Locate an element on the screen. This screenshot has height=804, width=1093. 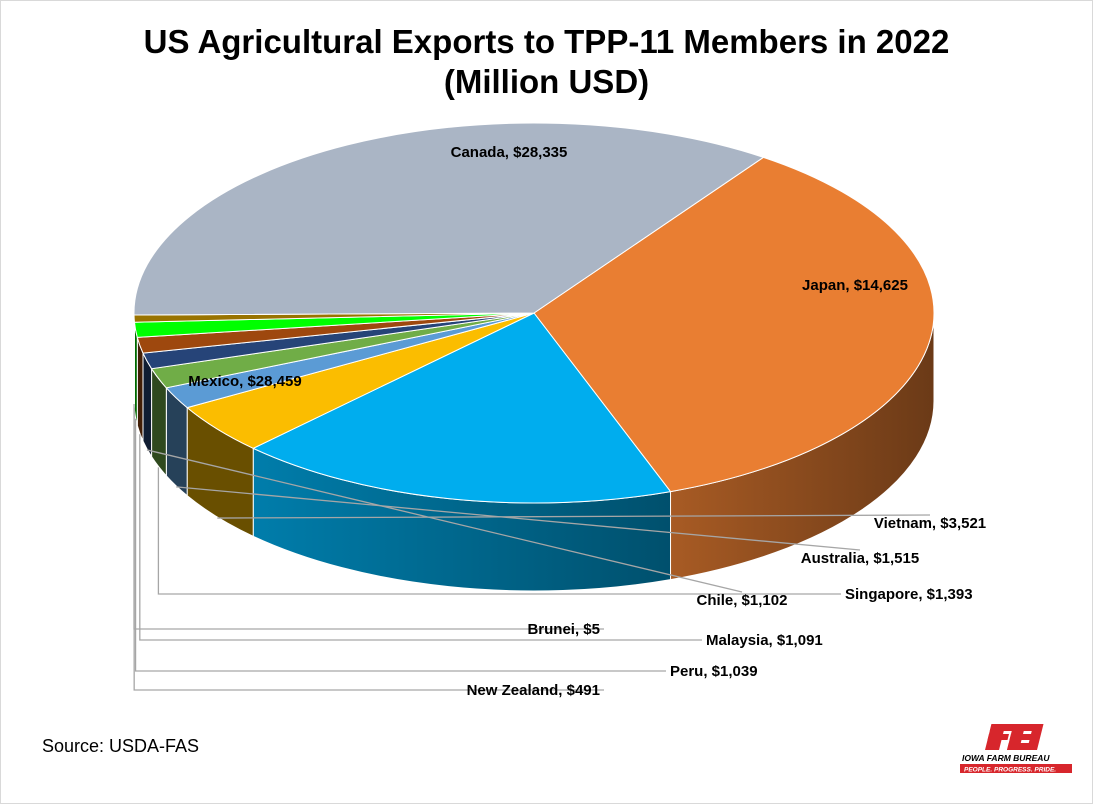
data-label-japan: Japan, $14,625 is located at coordinates (855, 285).